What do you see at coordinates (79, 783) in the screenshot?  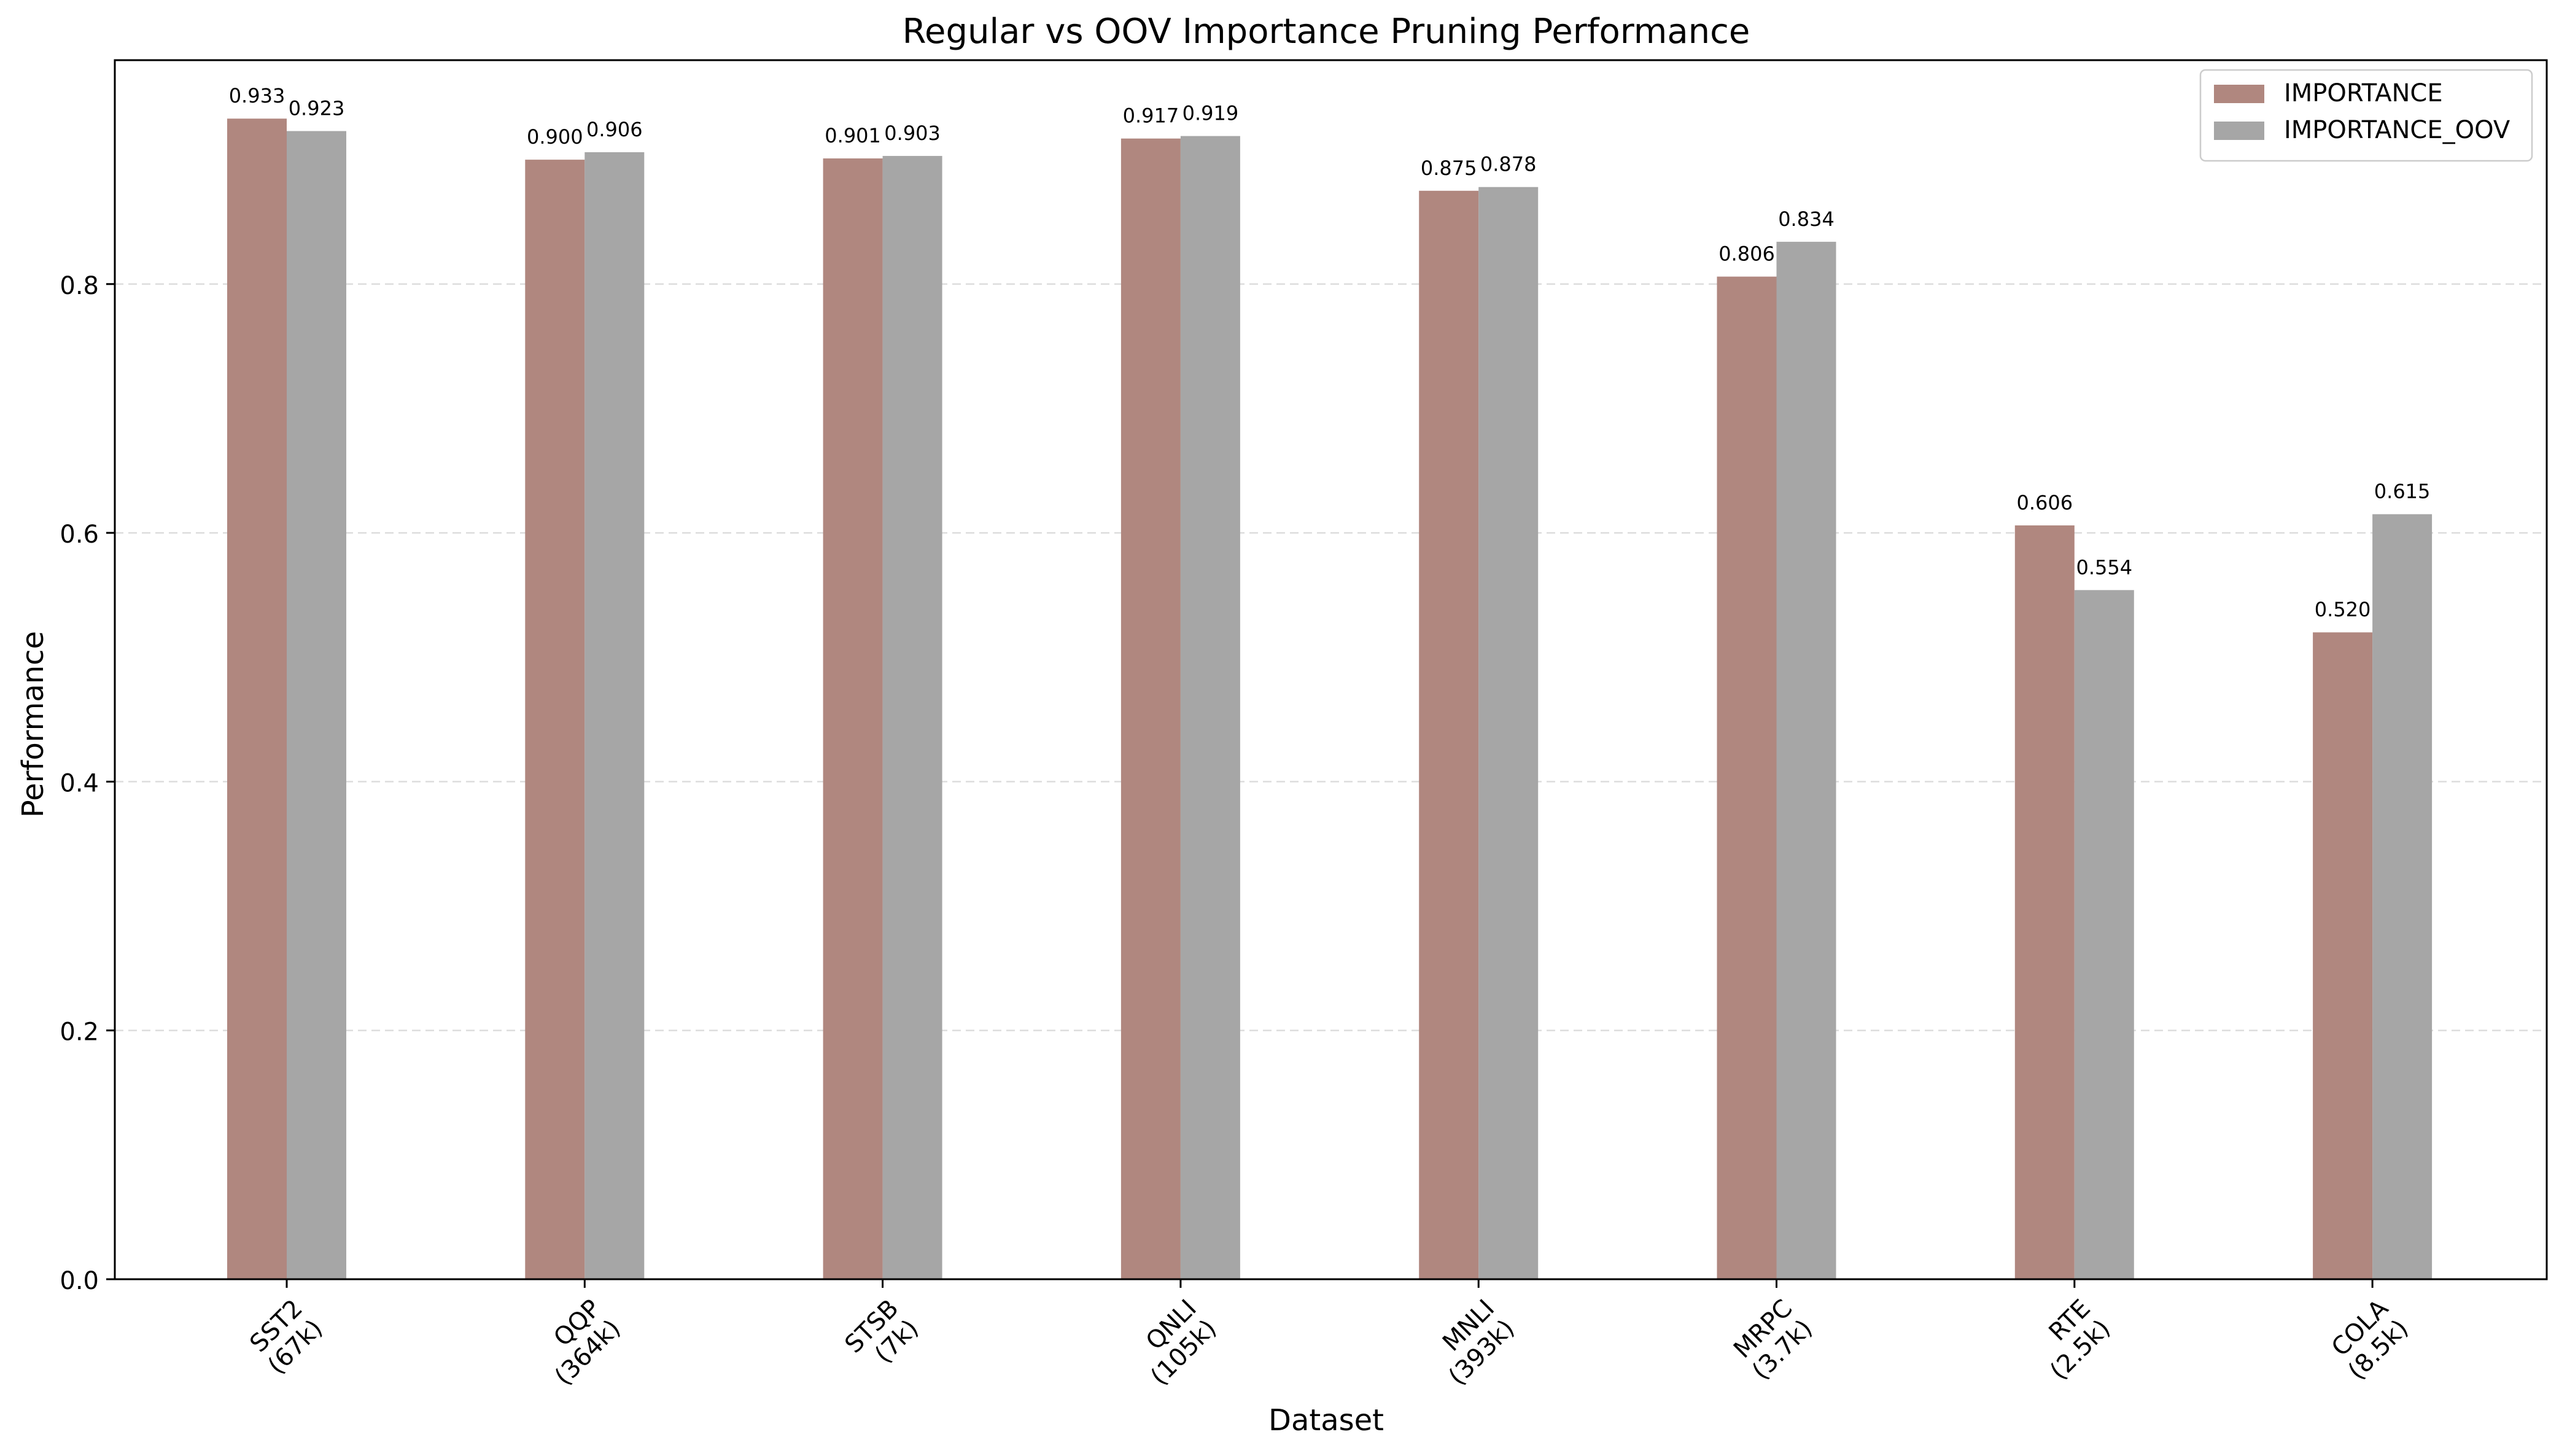 I see `y-tick-label: 0.4` at bounding box center [79, 783].